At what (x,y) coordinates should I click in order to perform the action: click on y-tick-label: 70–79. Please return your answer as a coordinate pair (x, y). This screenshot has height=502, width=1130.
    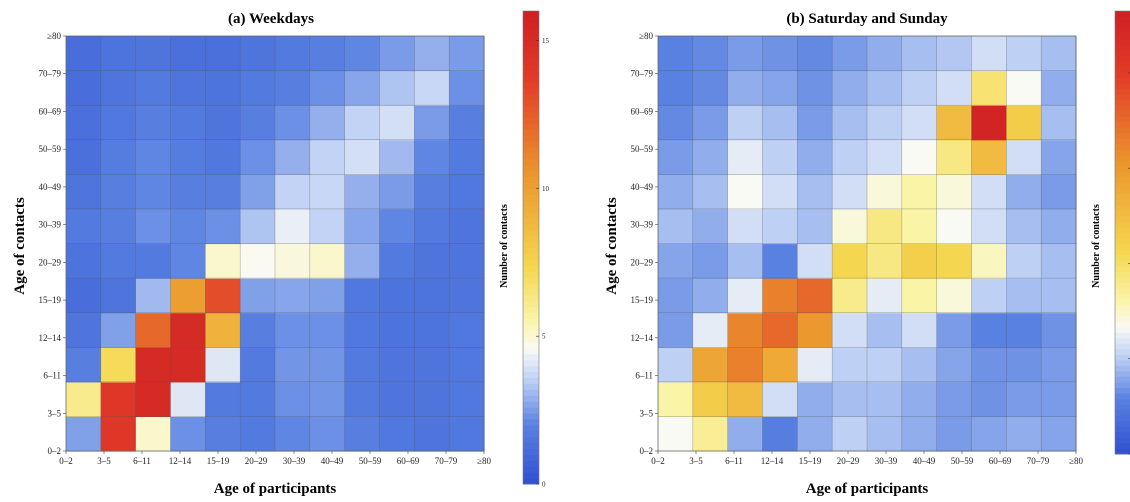
    Looking at the image, I should click on (642, 74).